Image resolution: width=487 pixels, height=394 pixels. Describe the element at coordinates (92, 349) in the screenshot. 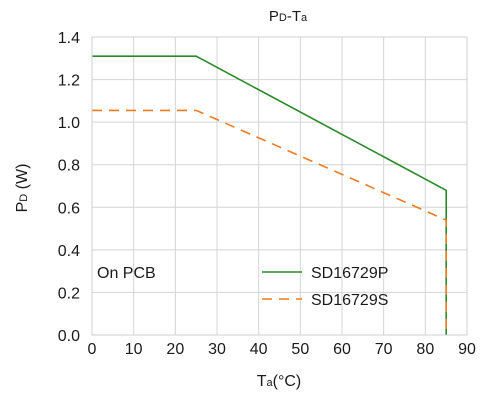

I see `x-tick-label: 0` at that location.